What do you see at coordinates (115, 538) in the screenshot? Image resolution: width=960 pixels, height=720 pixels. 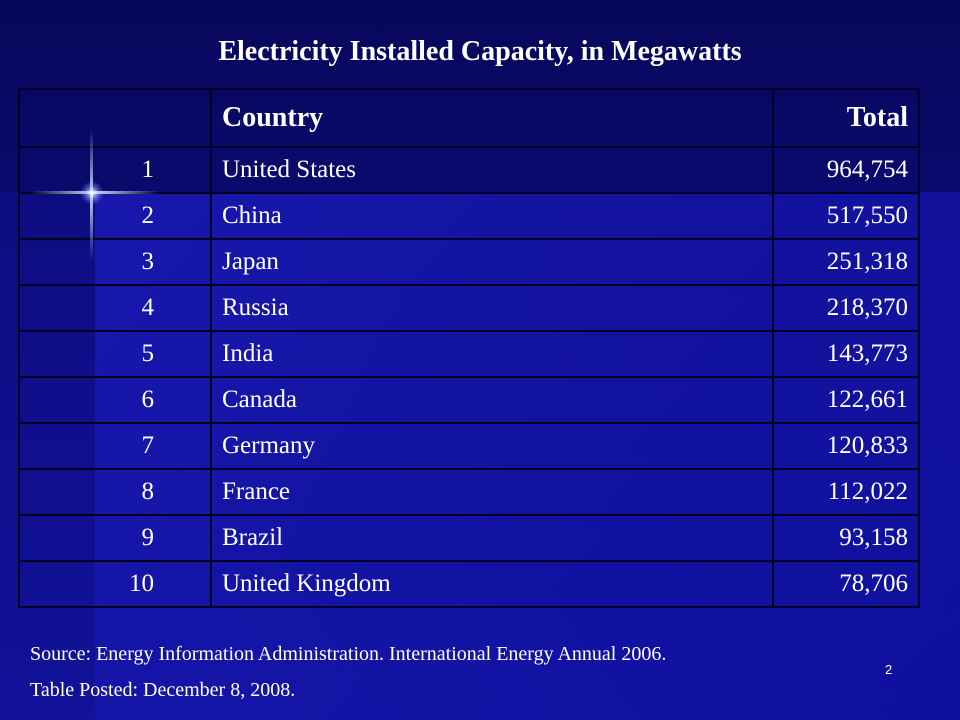 I see `rank-cell: 9` at bounding box center [115, 538].